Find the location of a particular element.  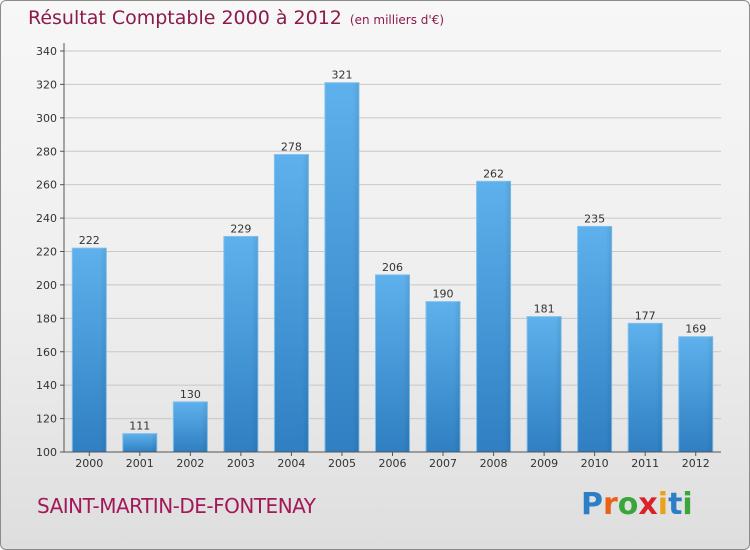

y-tick-label: 240 is located at coordinates (46, 218).